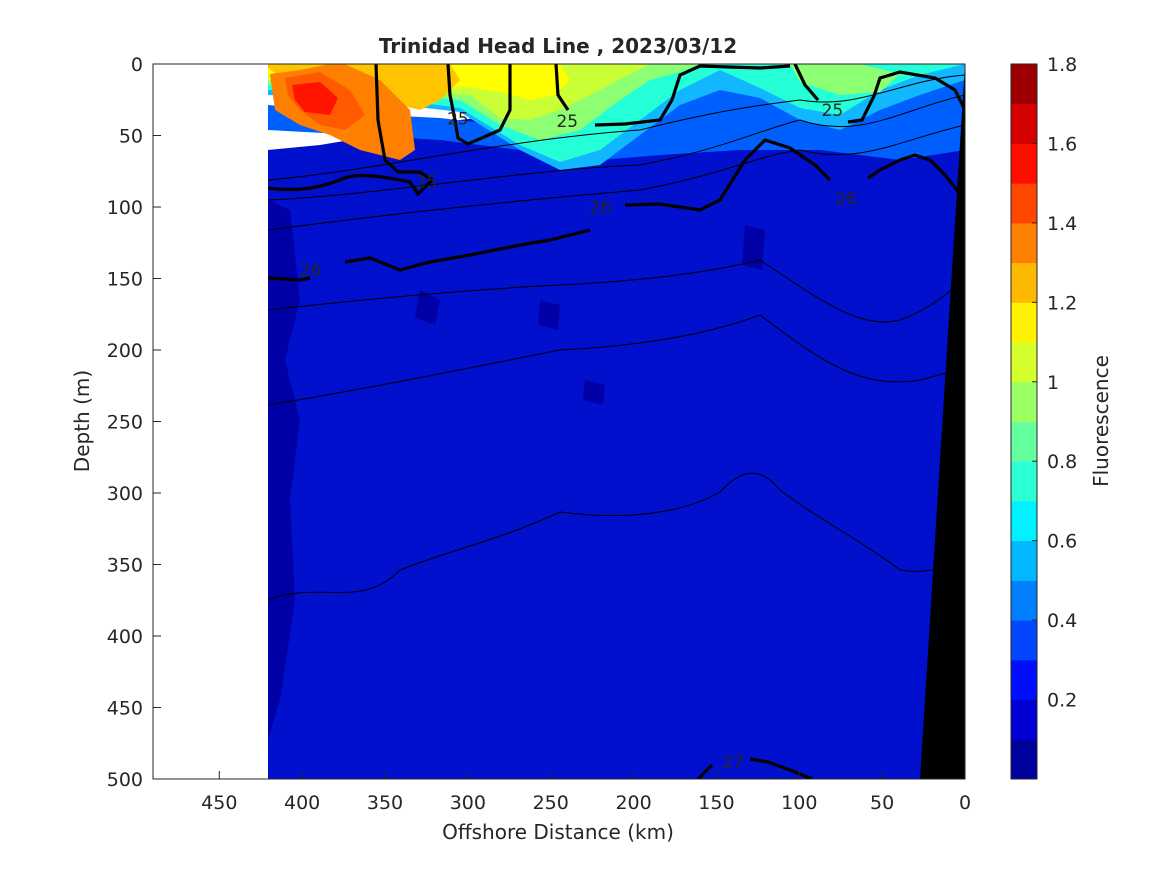 This screenshot has height=875, width=1167. Describe the element at coordinates (315, 98) in the screenshot. I see `field-level-1.7` at that location.